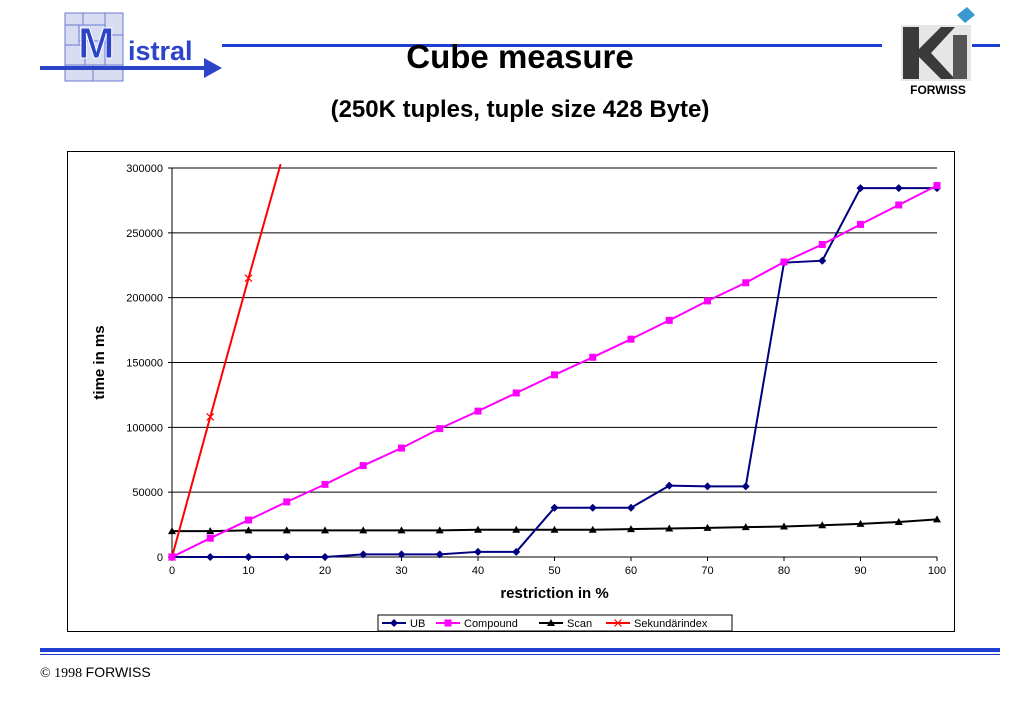 The image size is (1023, 708). Describe the element at coordinates (520, 654) in the screenshot. I see `footer-rule-bottom` at that location.